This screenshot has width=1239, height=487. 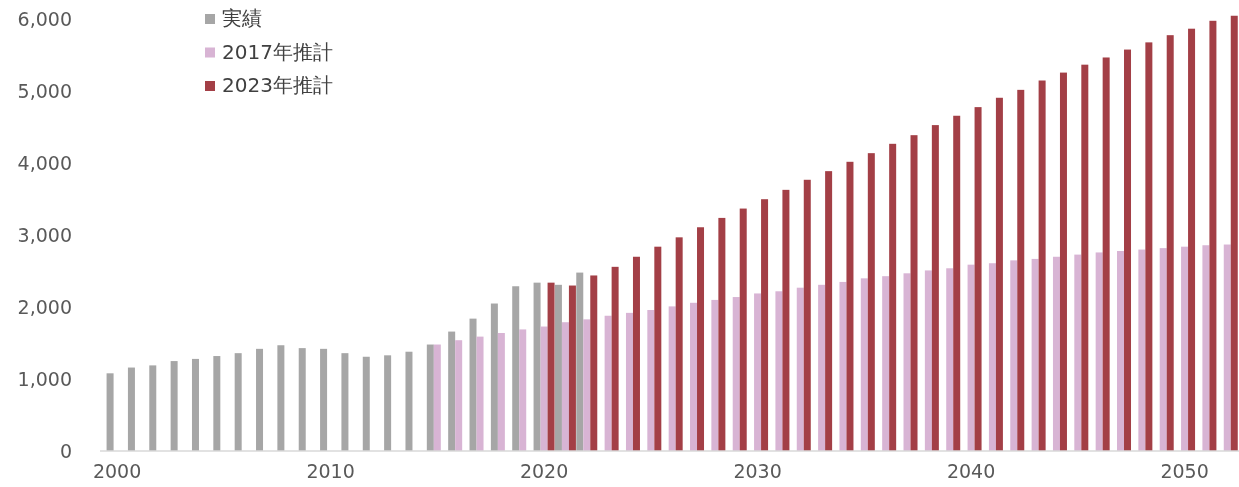 I want to click on y-tick-label: 0, so click(x=65, y=451).